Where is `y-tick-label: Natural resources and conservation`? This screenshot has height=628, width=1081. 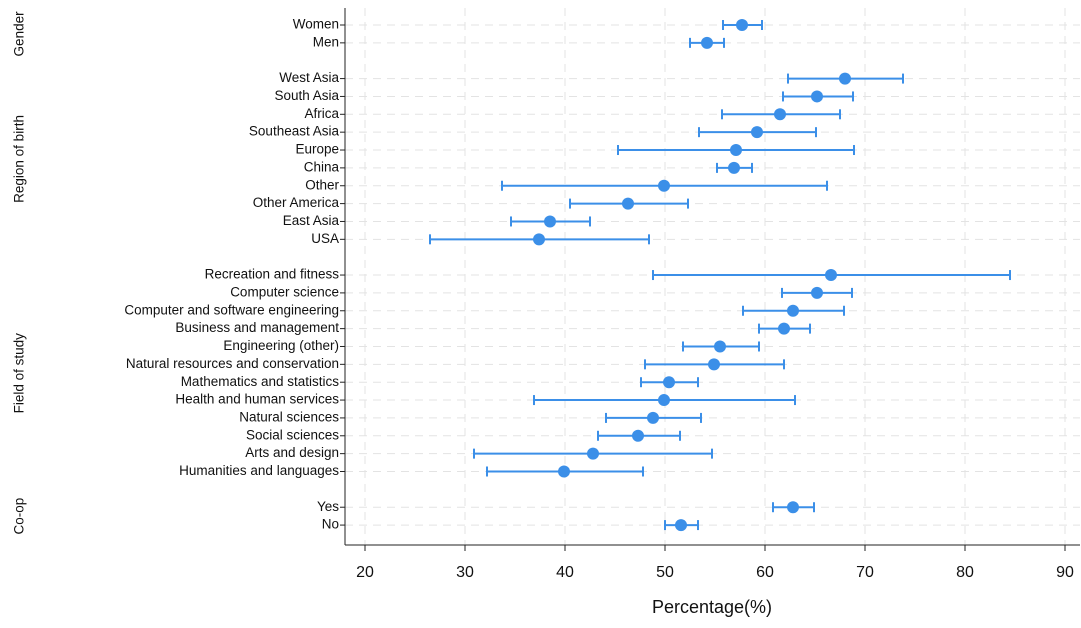 y-tick-label: Natural resources and conservation is located at coordinates (232, 363).